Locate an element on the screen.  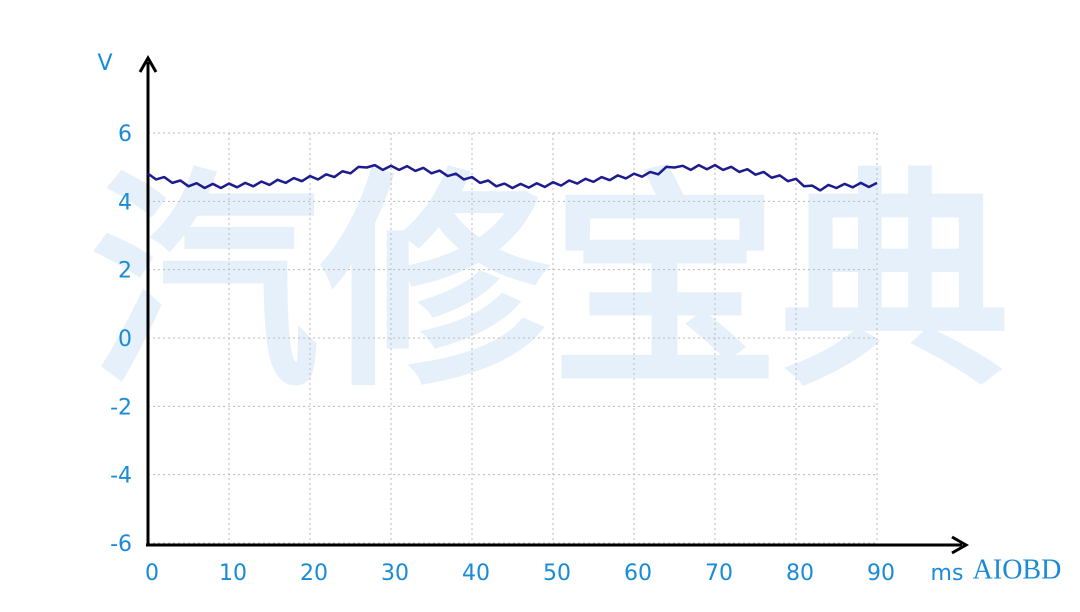
y-tick-label: -2 is located at coordinates (121, 407).